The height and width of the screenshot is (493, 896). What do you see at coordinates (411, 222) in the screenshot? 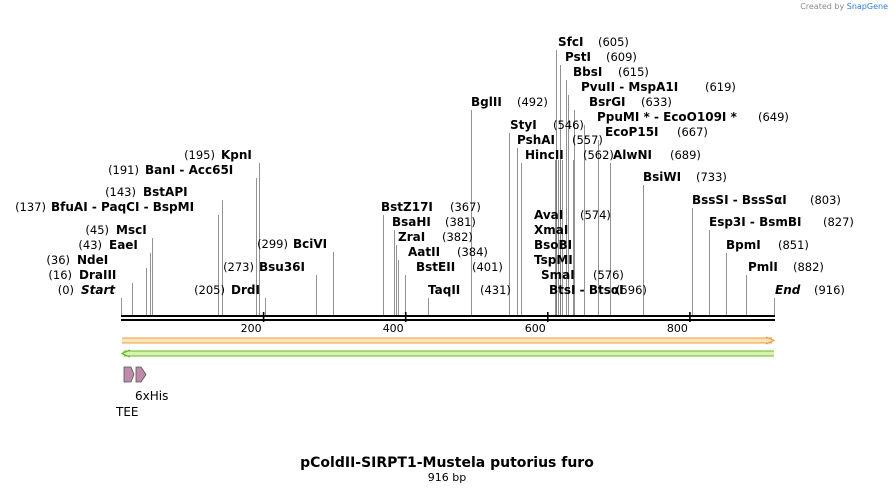
I see `site-label-bsahi: BsaHI` at bounding box center [411, 222].